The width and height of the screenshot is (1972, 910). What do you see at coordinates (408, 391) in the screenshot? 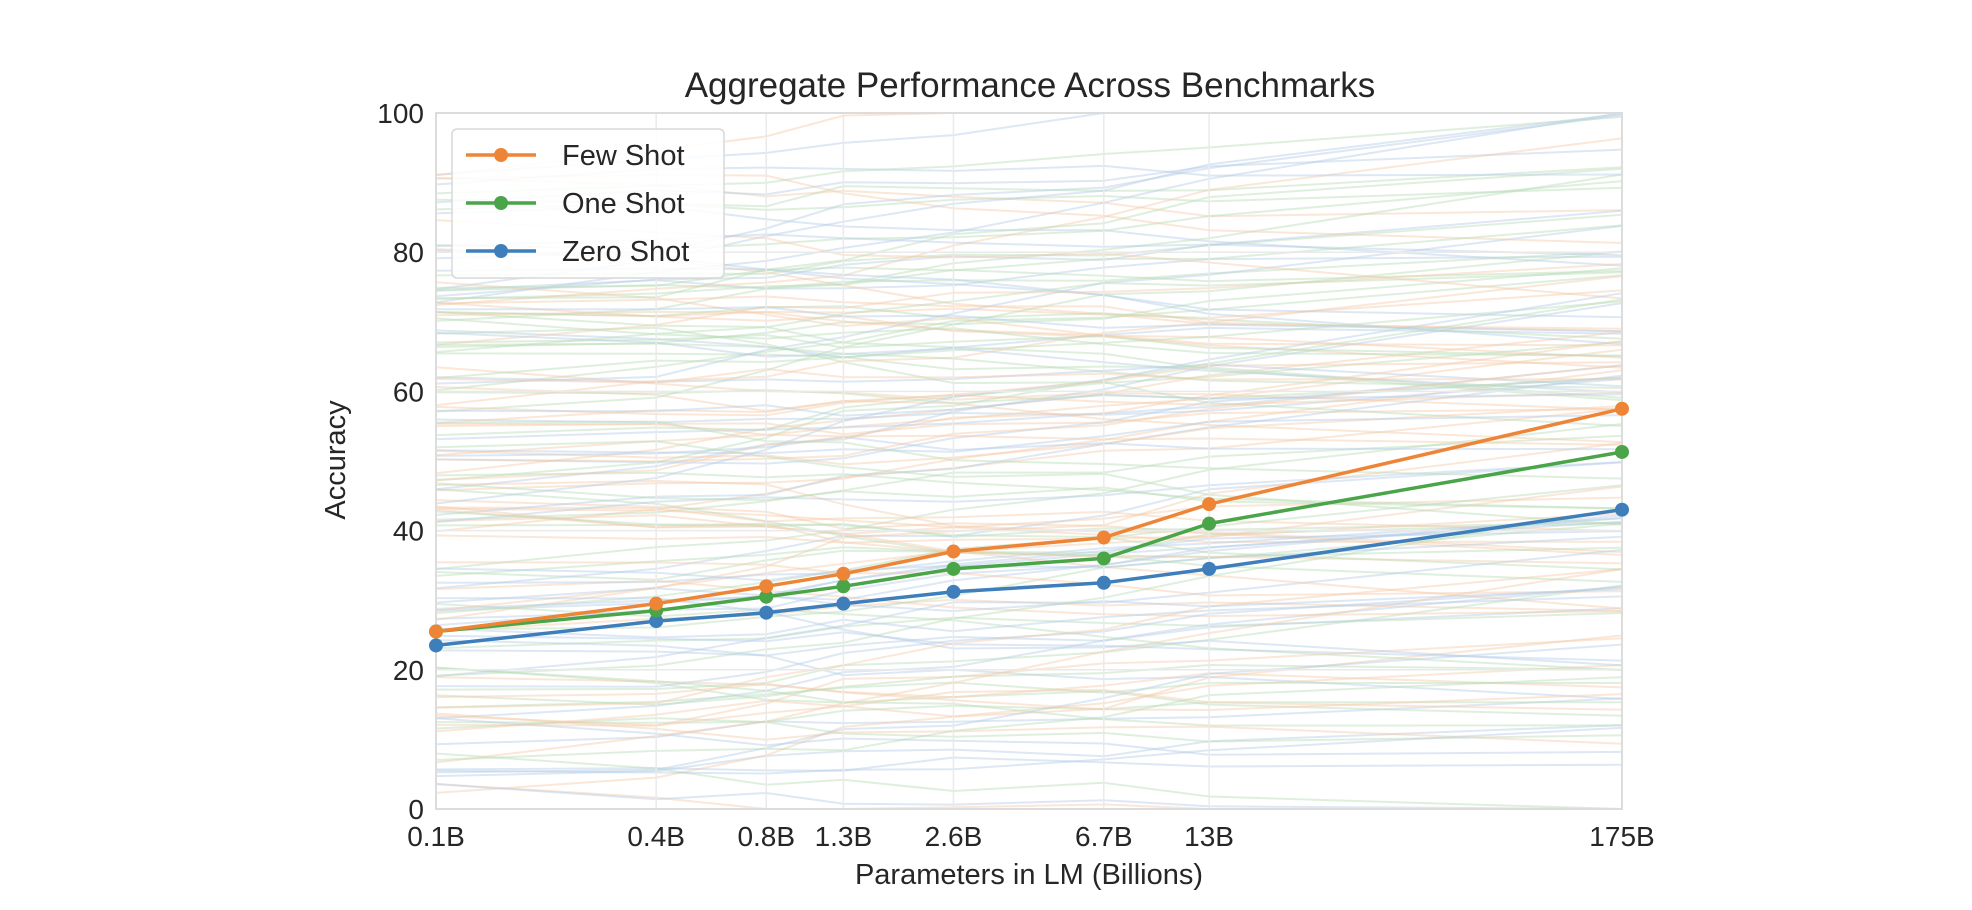
I see `y-tick-label: 60` at bounding box center [408, 391].